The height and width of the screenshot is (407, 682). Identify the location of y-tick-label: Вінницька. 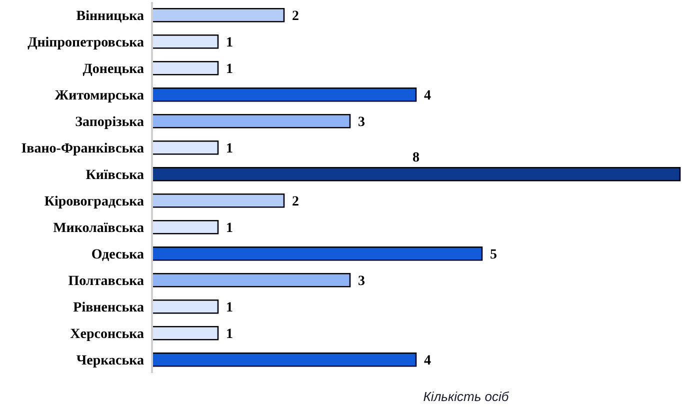
(110, 16).